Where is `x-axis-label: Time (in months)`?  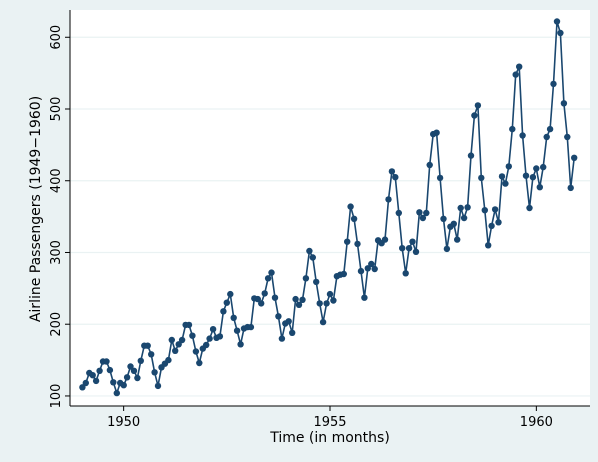
x-axis-label: Time (in months) is located at coordinates (329, 438).